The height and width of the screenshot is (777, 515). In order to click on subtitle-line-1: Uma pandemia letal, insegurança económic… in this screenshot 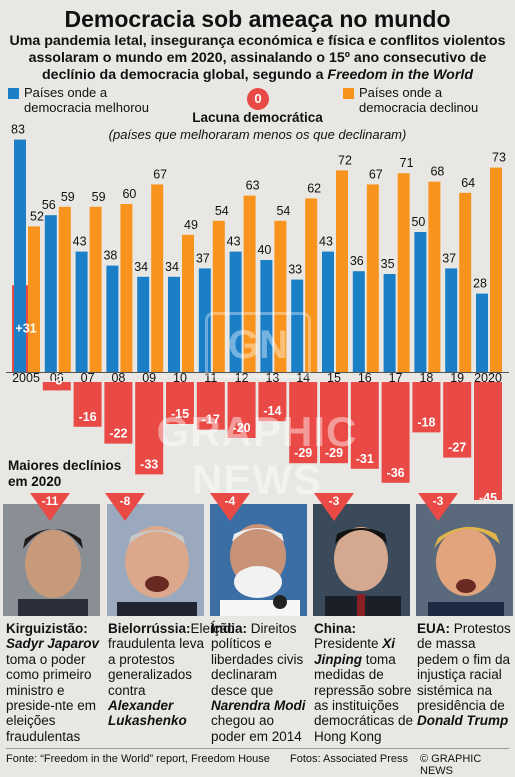, I will do `click(257, 41)`.